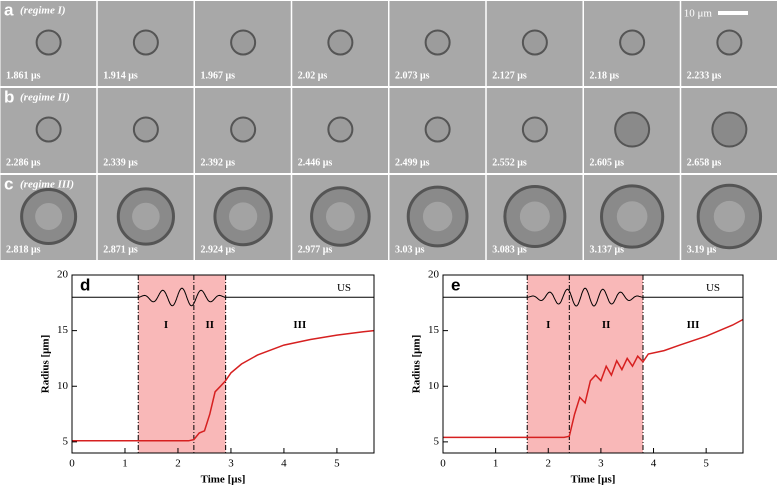 The image size is (778, 491). I want to click on panel-label: a, so click(9, 9).